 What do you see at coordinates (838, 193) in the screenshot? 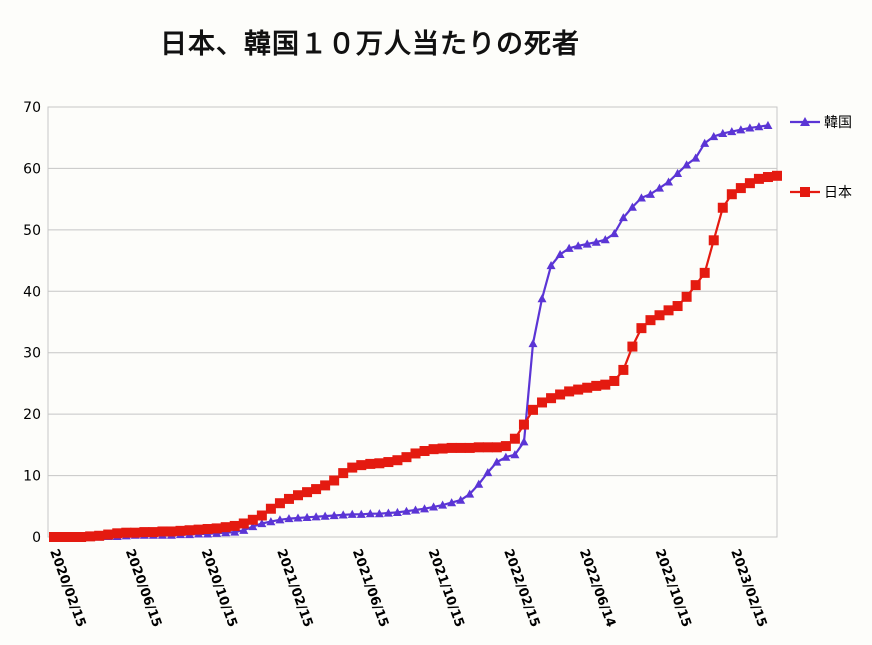
I see `legend-label: 日本` at bounding box center [838, 193].